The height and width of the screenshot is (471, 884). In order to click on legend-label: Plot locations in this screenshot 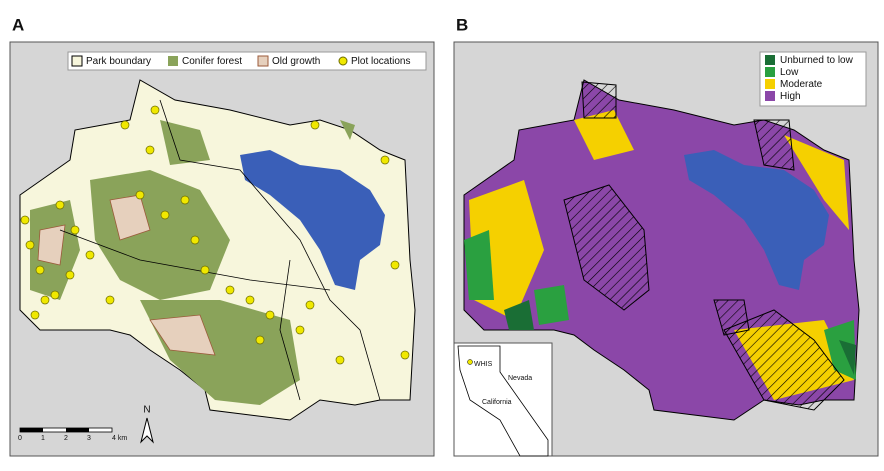, I will do `click(380, 61)`.